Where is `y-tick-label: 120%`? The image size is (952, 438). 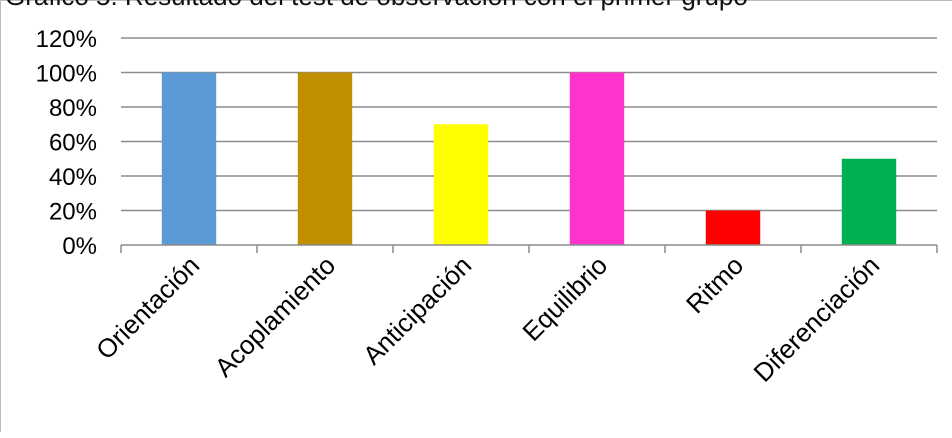
y-tick-label: 120% is located at coordinates (66, 39).